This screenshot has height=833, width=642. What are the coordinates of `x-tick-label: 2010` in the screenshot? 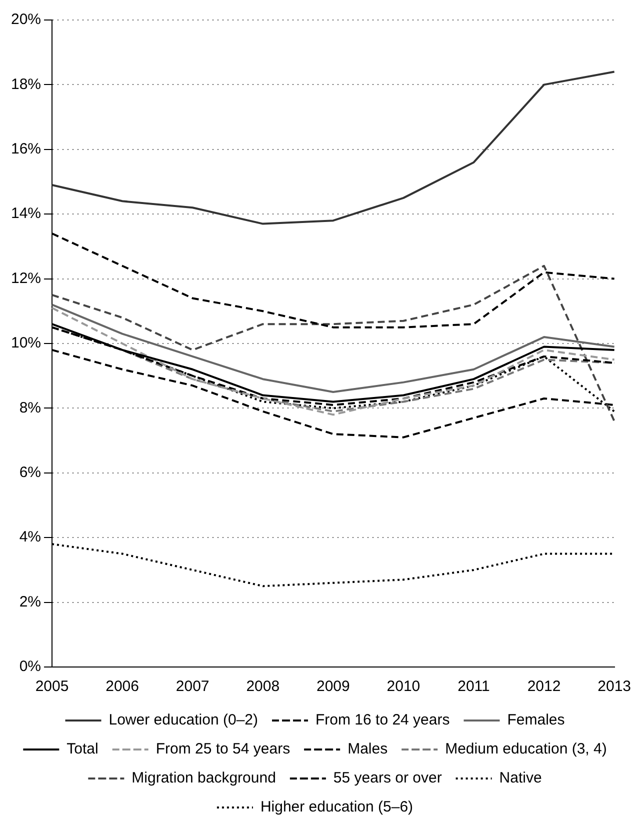 It's located at (403, 687).